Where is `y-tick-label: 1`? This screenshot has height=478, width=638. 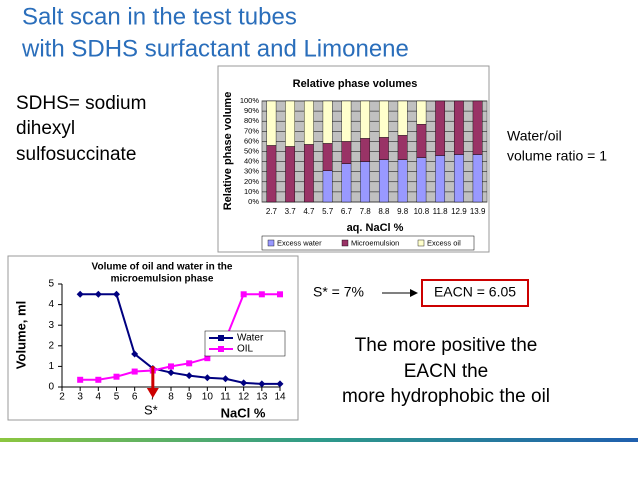
y-tick-label: 1 is located at coordinates (51, 366).